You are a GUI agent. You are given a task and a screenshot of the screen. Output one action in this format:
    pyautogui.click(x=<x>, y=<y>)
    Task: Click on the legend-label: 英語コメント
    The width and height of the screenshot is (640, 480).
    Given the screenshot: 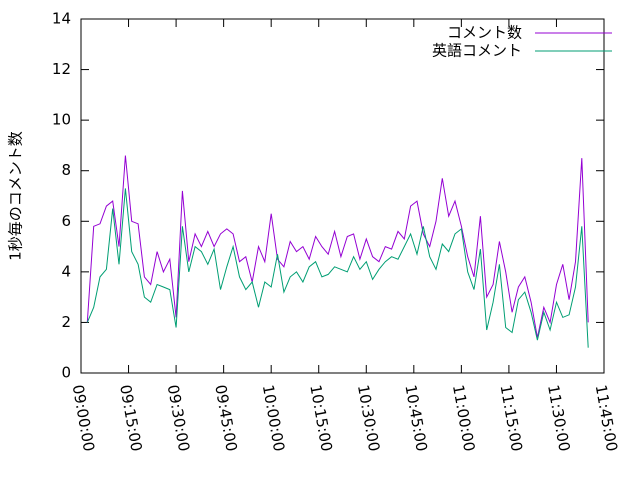 What is the action you would take?
    pyautogui.click(x=477, y=51)
    